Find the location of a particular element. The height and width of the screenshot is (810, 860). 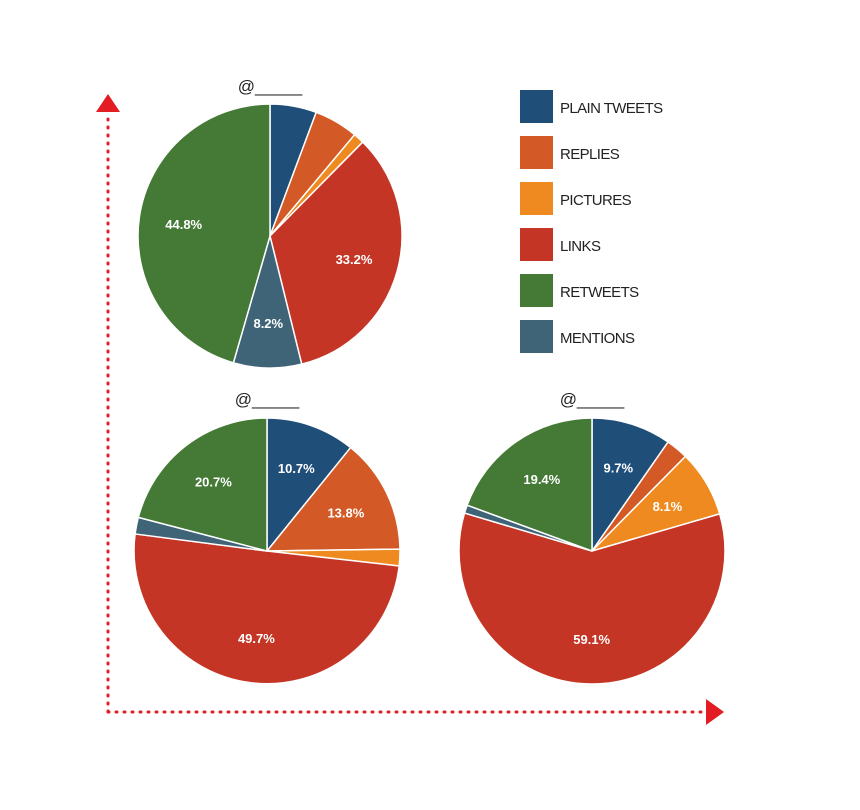

slice-label: 49.7% is located at coordinates (256, 638).